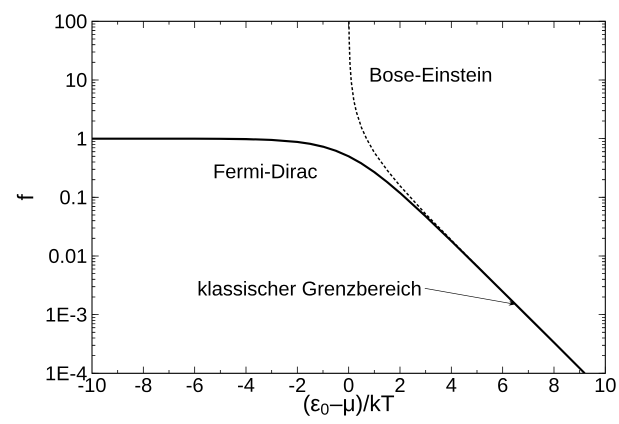  What do you see at coordinates (70, 21) in the screenshot?
I see `y-tick-label: 100` at bounding box center [70, 21].